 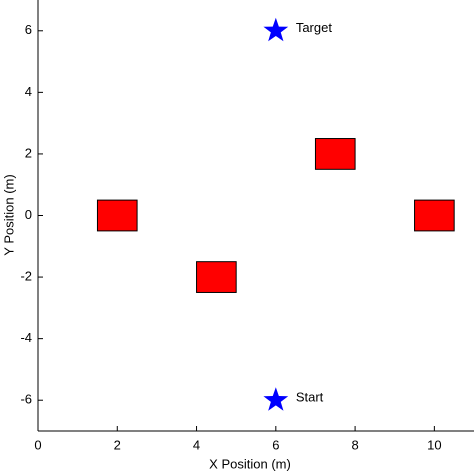 What do you see at coordinates (275, 444) in the screenshot?
I see `x-tick-label: 6` at bounding box center [275, 444].